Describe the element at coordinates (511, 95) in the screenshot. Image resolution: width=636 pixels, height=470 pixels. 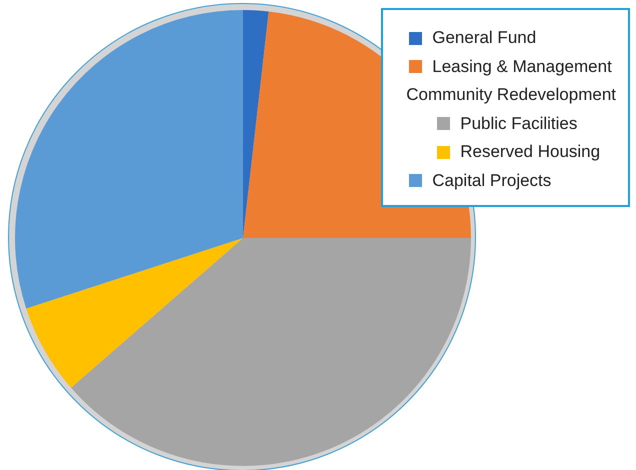
I see `legend-title: Community Redevelopment` at that location.